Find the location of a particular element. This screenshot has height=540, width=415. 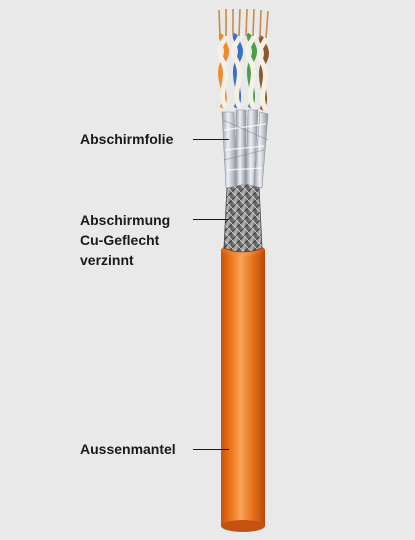

label-copper-braid-line-1: Abschirmung is located at coordinates (125, 220).